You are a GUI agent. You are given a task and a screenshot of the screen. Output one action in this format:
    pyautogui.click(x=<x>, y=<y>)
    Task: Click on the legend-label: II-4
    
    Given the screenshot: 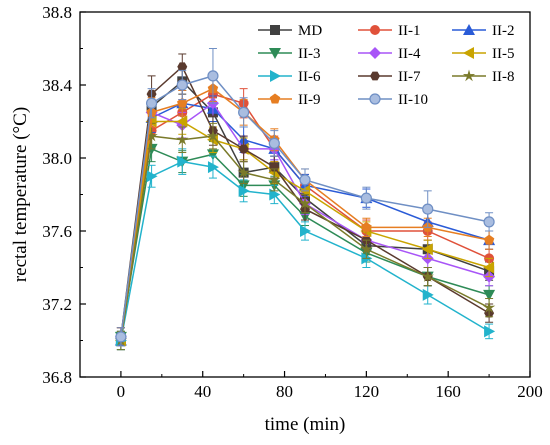 What is the action you would take?
    pyautogui.click(x=409, y=54)
    